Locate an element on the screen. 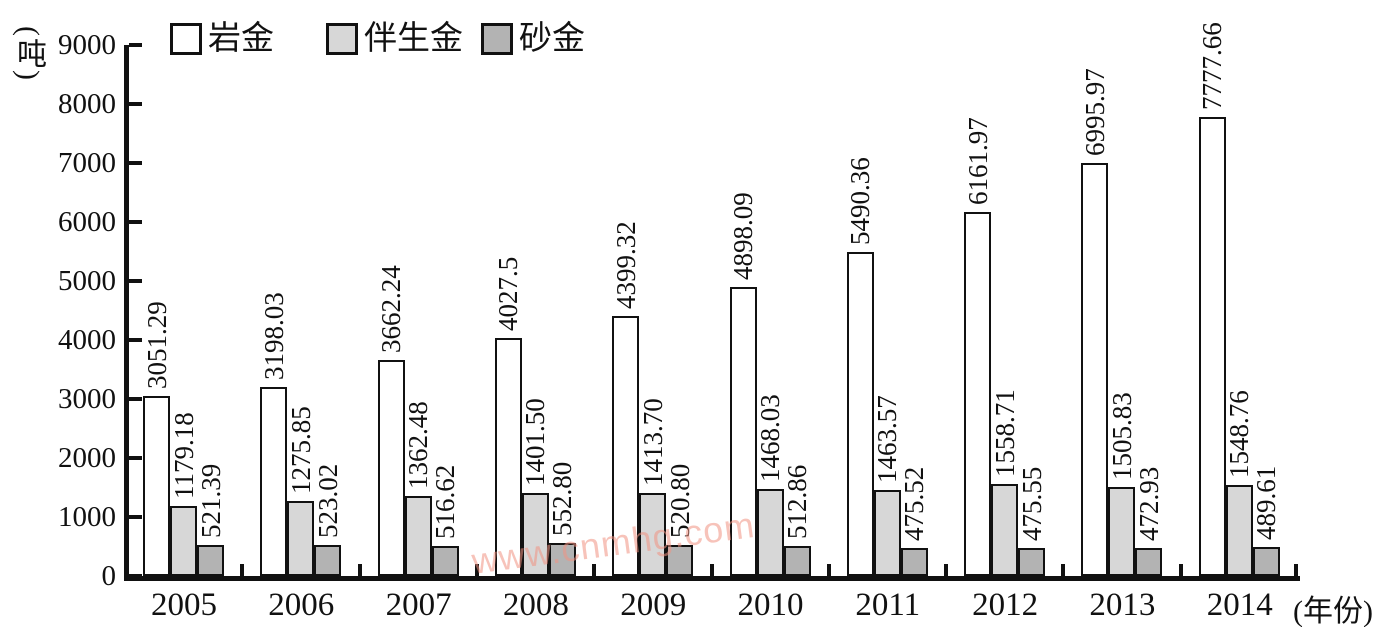  x-axis-label-2010: 2010 is located at coordinates (770, 605).